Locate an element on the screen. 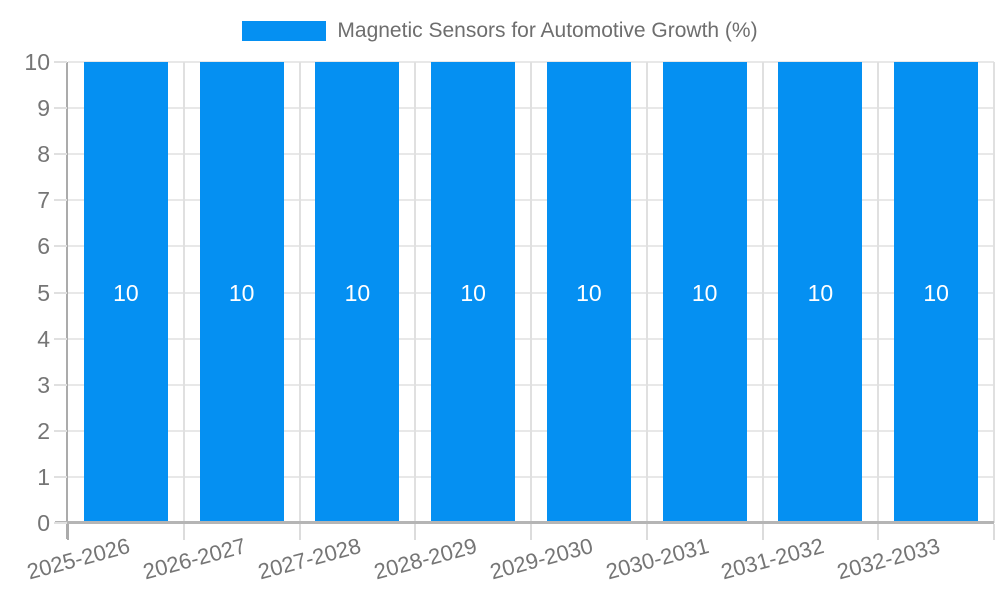 This screenshot has width=1000, height=600. y-axis-tick-label: 8 is located at coordinates (43, 154).